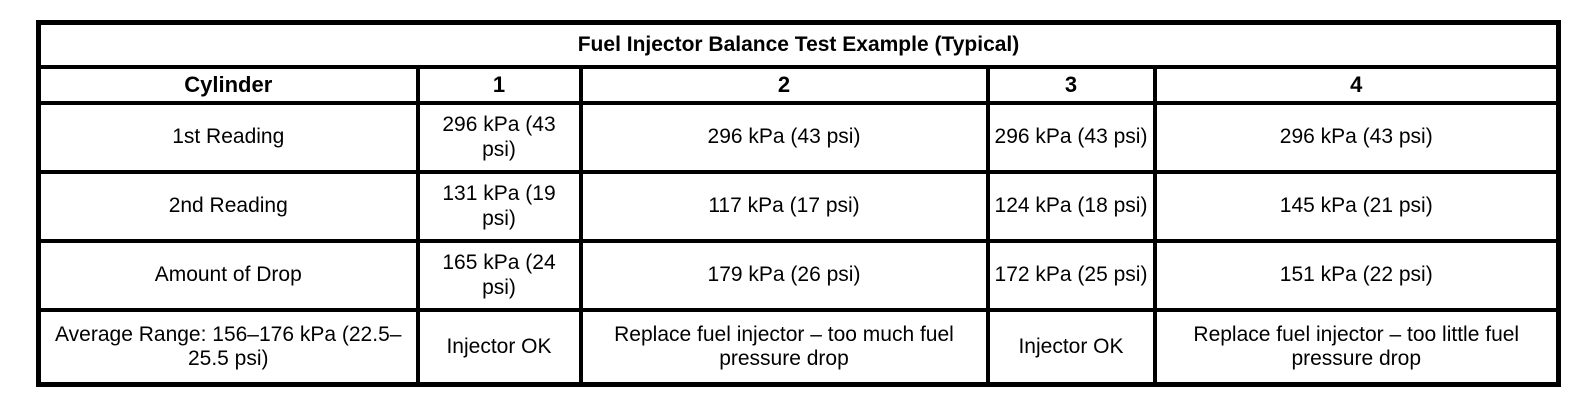  I want to click on column-header-cylinder-4: 4, so click(1356, 85).